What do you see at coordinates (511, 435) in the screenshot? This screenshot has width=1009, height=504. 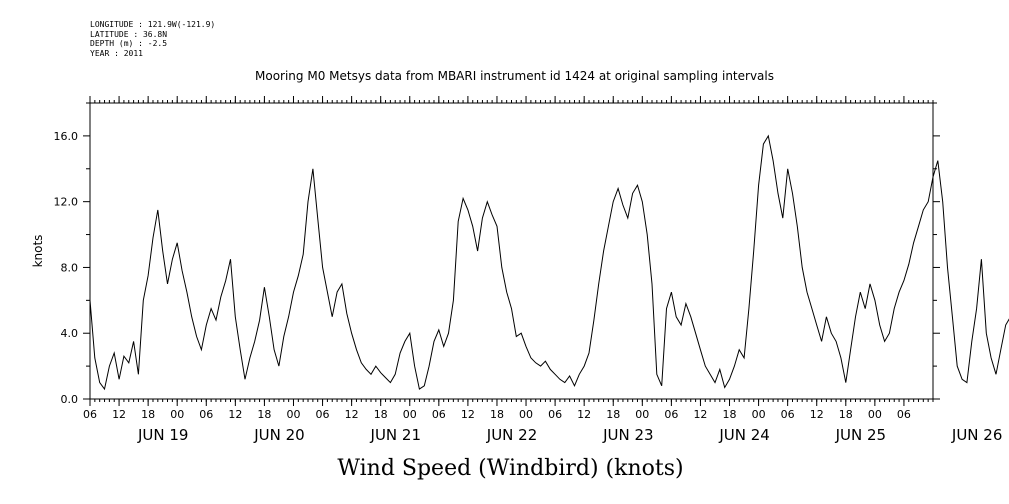 I see `day-label: JUN 22` at bounding box center [511, 435].